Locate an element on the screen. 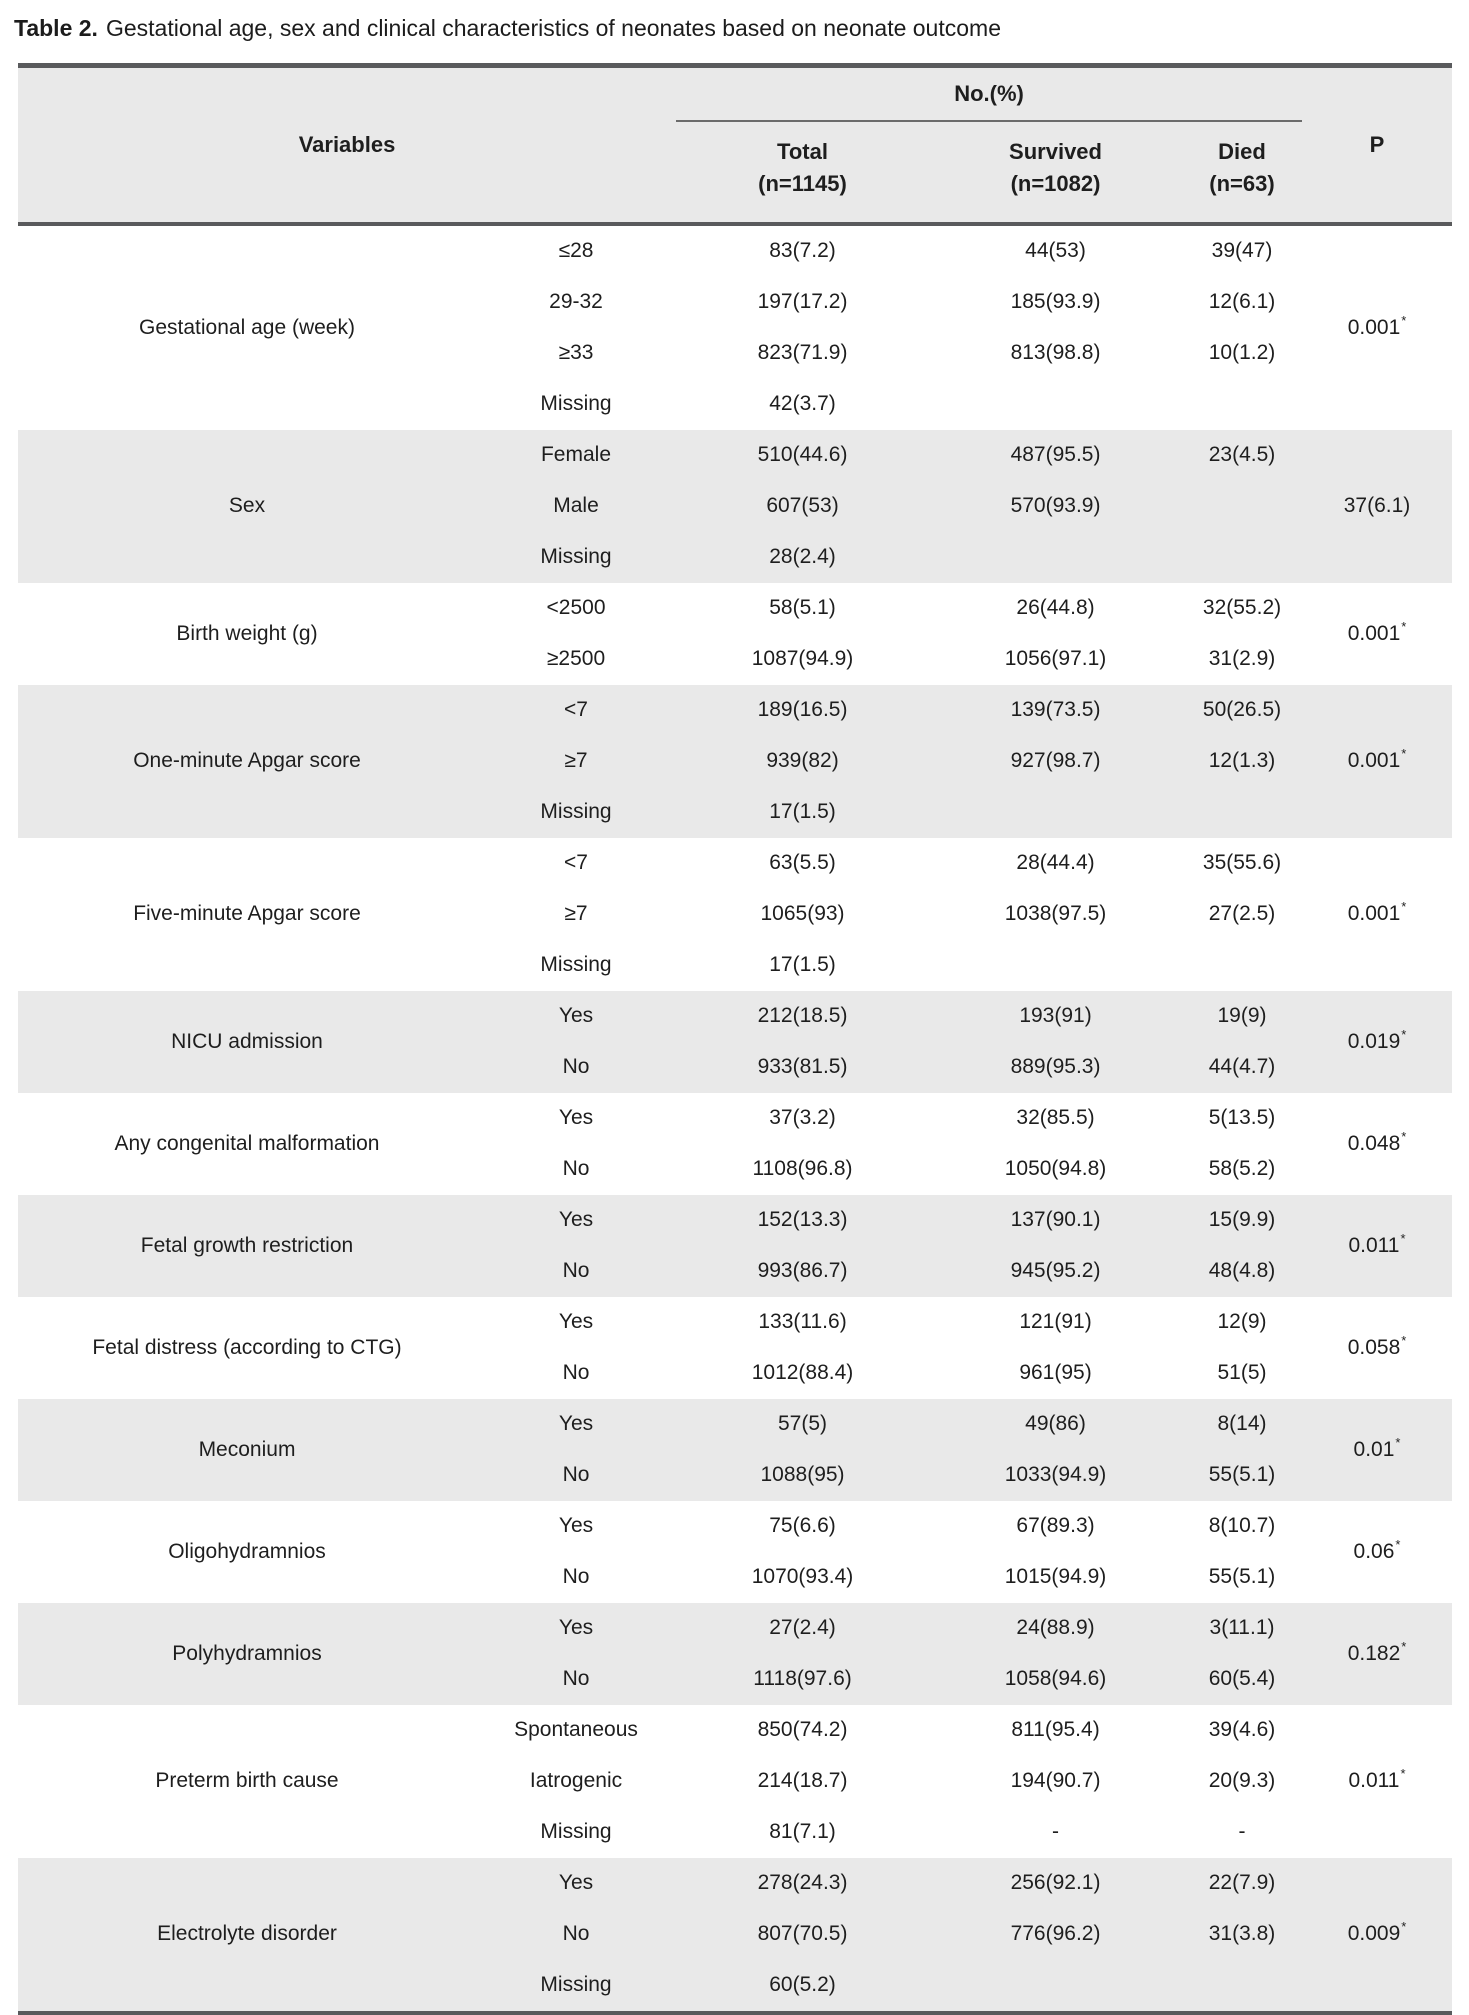  survived-cell: 121(91) is located at coordinates (1056, 1322).